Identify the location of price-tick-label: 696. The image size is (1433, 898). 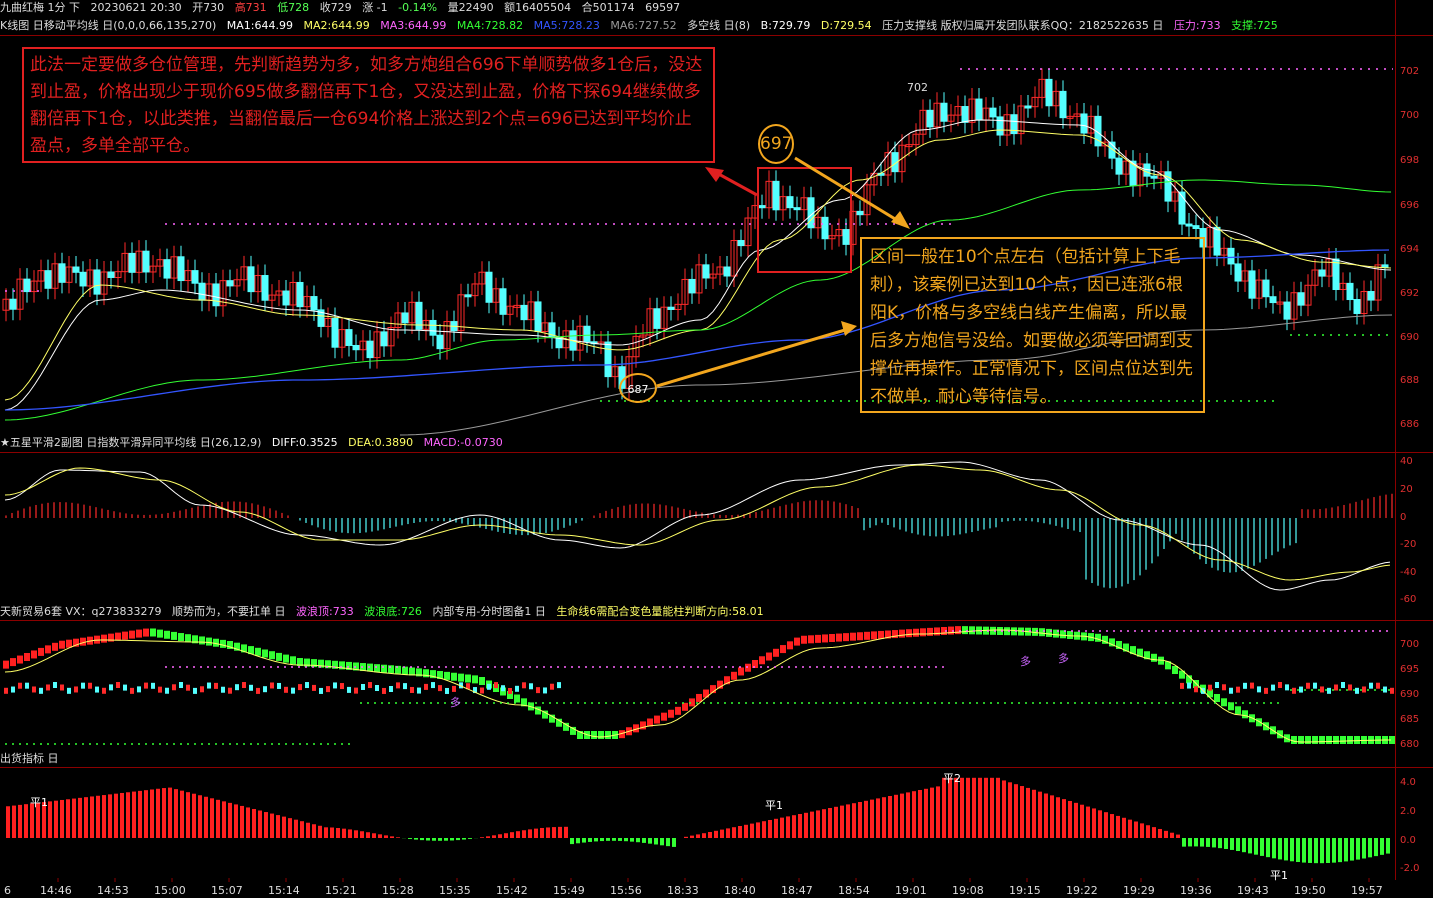
(1410, 205).